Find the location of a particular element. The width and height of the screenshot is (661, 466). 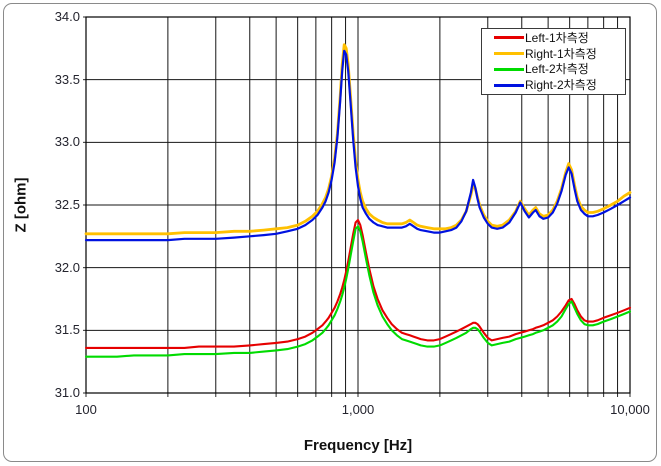

legend-item-right-1: Right-1차측정 is located at coordinates (559, 54).